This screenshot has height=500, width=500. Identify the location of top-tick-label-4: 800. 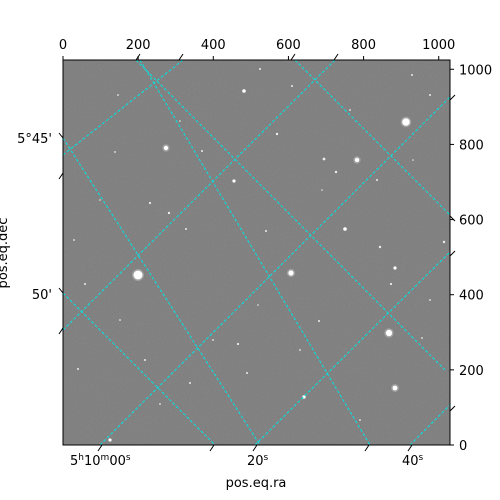
(363, 45).